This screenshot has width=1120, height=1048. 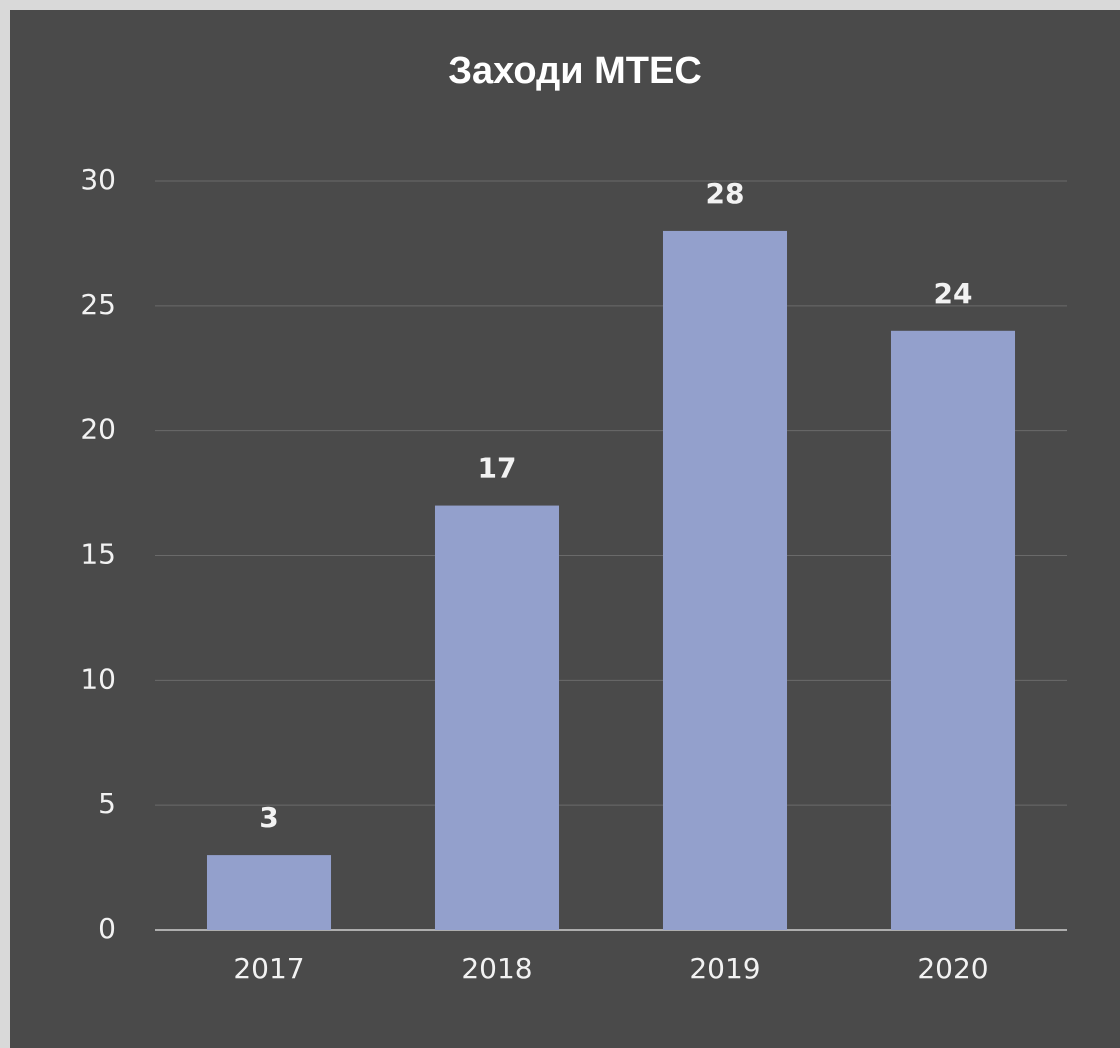 What do you see at coordinates (98, 678) in the screenshot?
I see `y-tick-label: 10` at bounding box center [98, 678].